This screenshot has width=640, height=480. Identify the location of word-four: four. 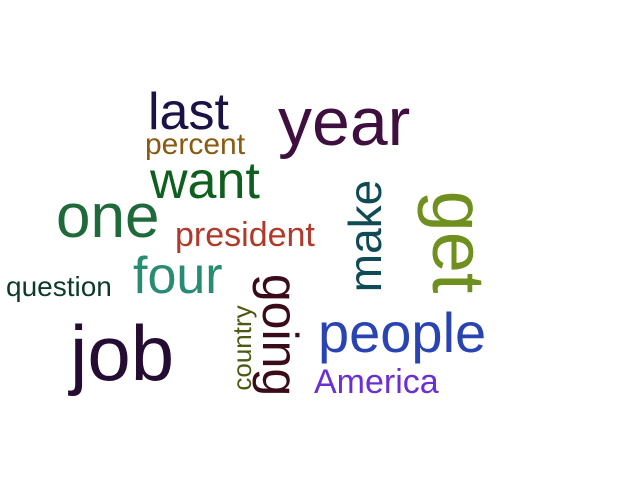
(178, 276).